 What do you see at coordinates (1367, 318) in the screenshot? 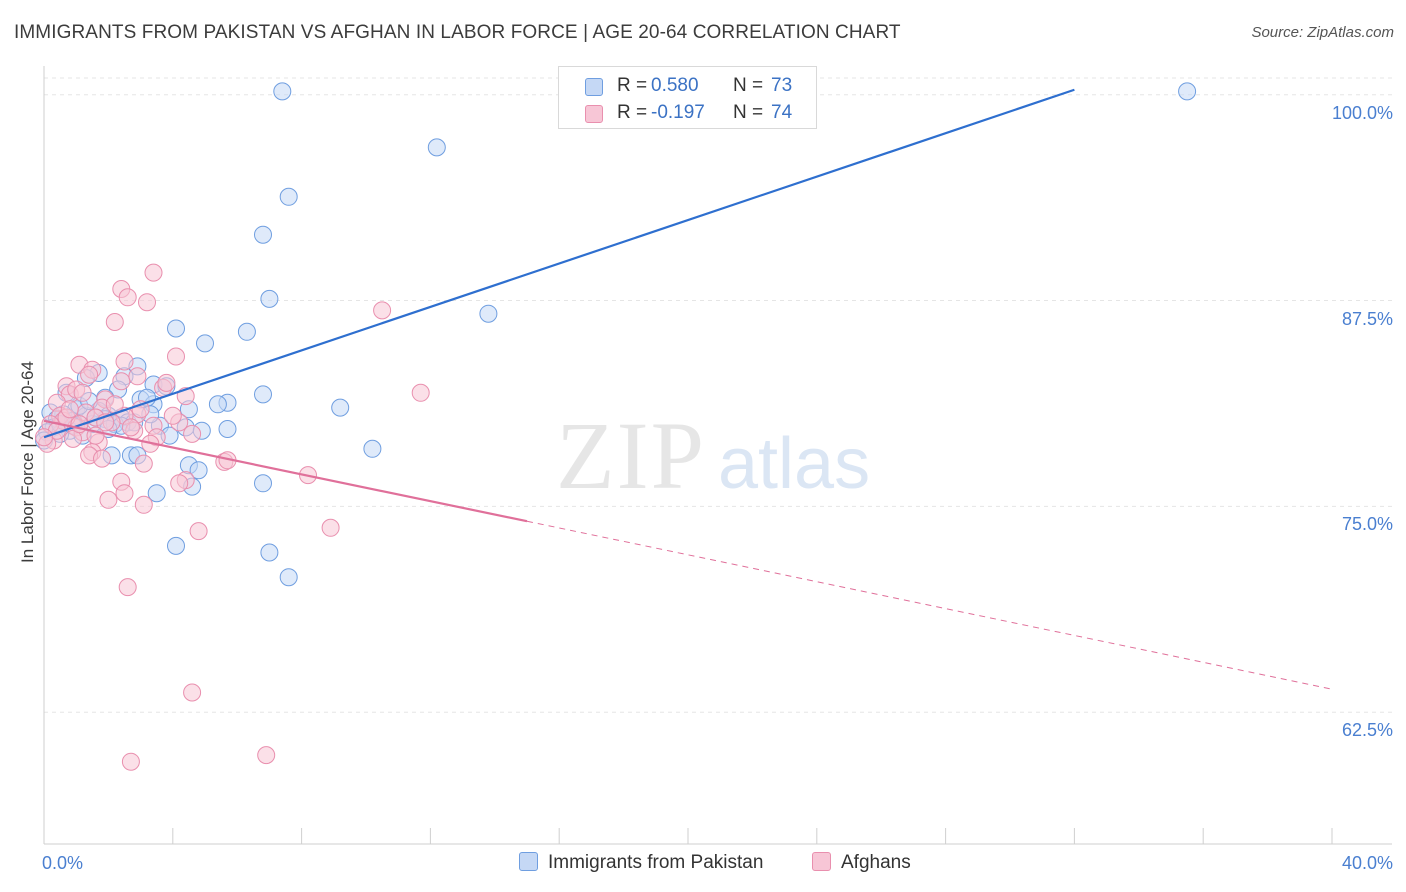
I see `y-tick-label: 87.5%` at bounding box center [1367, 318].